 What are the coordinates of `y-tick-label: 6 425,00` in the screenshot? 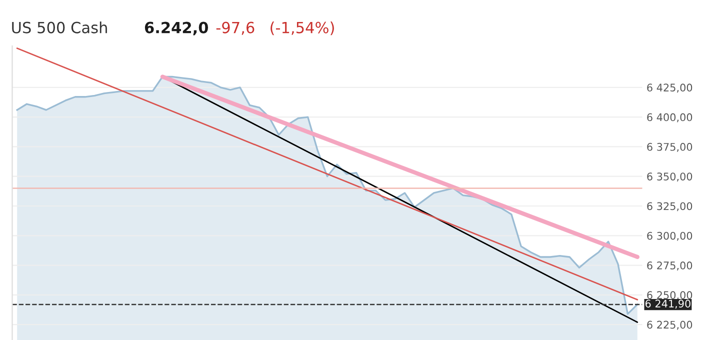 It's located at (669, 88).